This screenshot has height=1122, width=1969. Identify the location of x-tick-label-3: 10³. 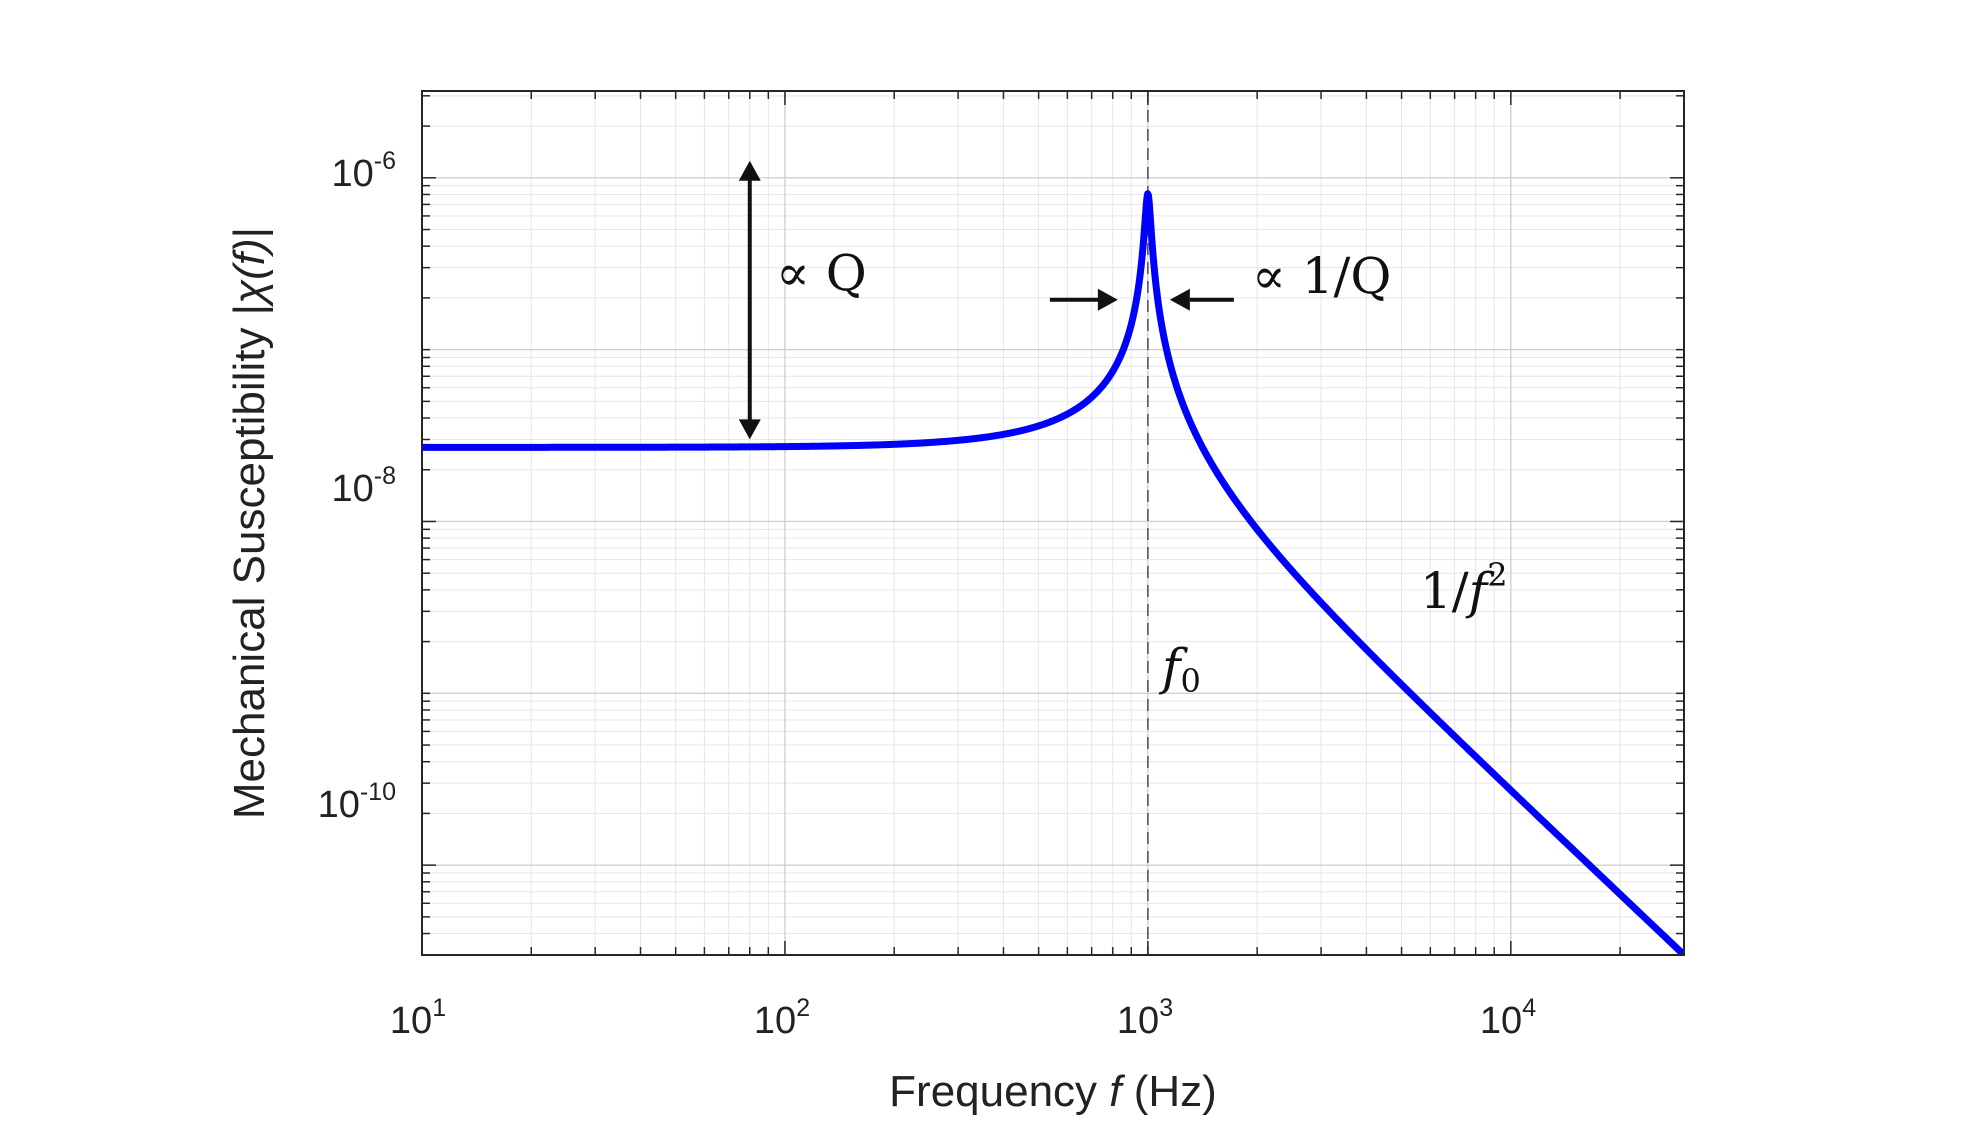
(1145, 1018).